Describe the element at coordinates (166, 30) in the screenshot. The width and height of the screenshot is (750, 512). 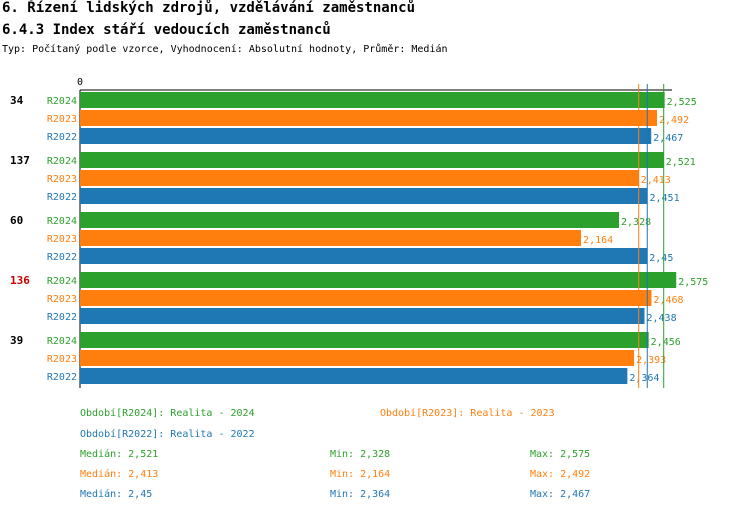
I see `chart-subtitle: 6.4.3 Index stáří vedoucích zaměstnanců` at that location.